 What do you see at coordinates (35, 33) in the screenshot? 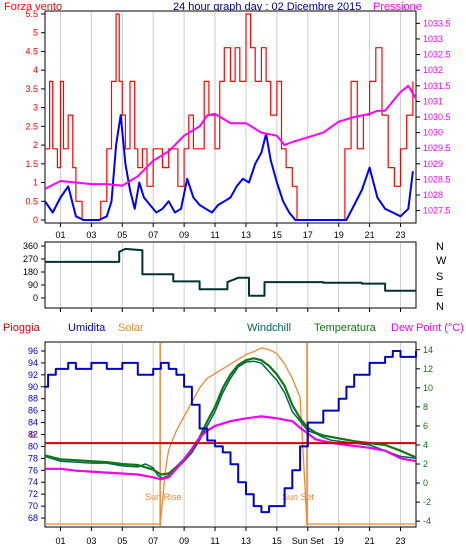
I see `p1-ytick-left-label-10: 5` at bounding box center [35, 33].